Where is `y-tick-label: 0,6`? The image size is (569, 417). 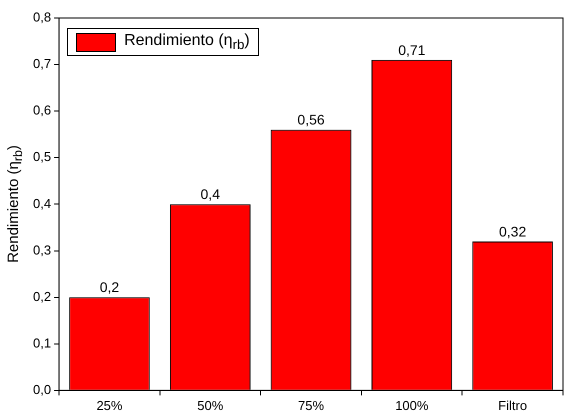 y-tick-label: 0,6 is located at coordinates (42, 110).